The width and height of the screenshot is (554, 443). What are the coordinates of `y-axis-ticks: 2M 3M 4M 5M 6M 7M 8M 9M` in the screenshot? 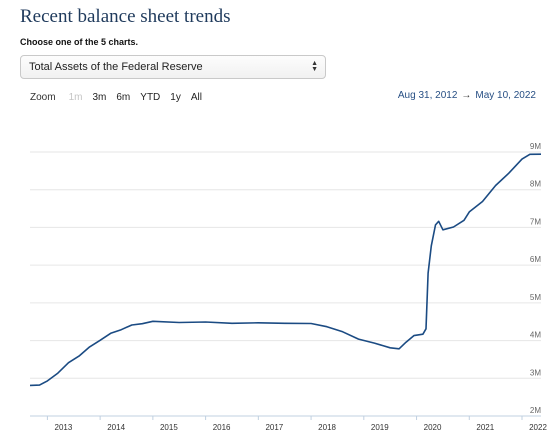 It's located at (535, 278).